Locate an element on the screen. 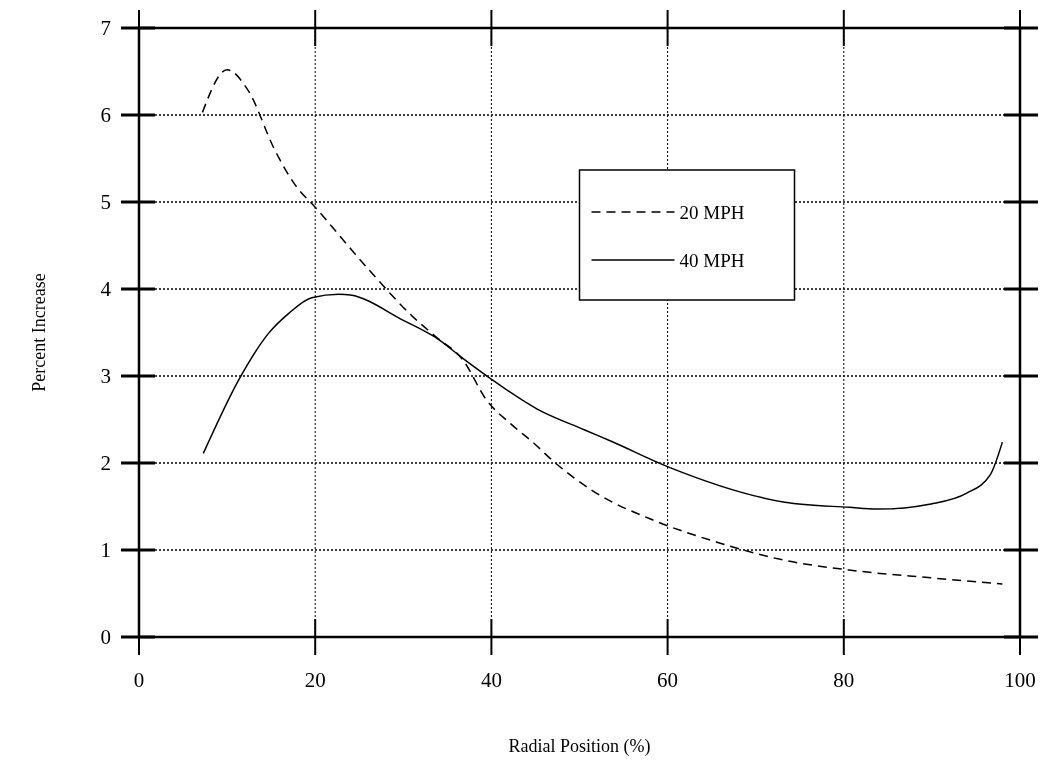 Image resolution: width=1043 pixels, height=774 pixels. y-tick-label: 0 is located at coordinates (105, 637).